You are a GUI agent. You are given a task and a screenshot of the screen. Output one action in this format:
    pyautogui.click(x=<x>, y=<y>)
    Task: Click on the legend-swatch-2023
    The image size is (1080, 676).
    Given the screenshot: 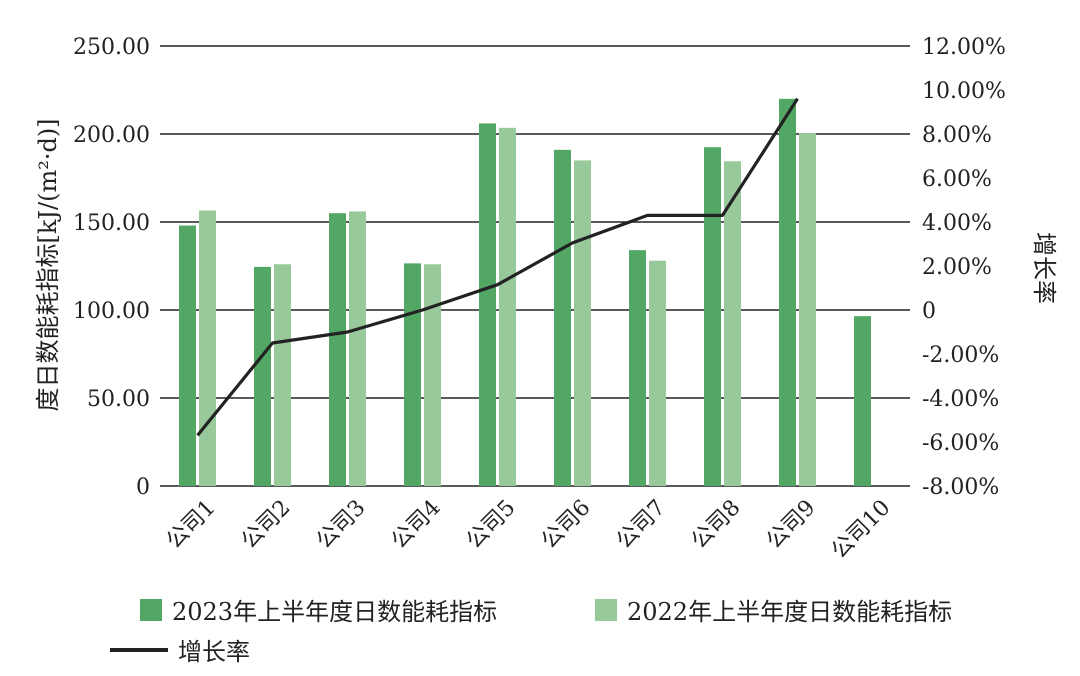 What is the action you would take?
    pyautogui.click(x=151, y=609)
    